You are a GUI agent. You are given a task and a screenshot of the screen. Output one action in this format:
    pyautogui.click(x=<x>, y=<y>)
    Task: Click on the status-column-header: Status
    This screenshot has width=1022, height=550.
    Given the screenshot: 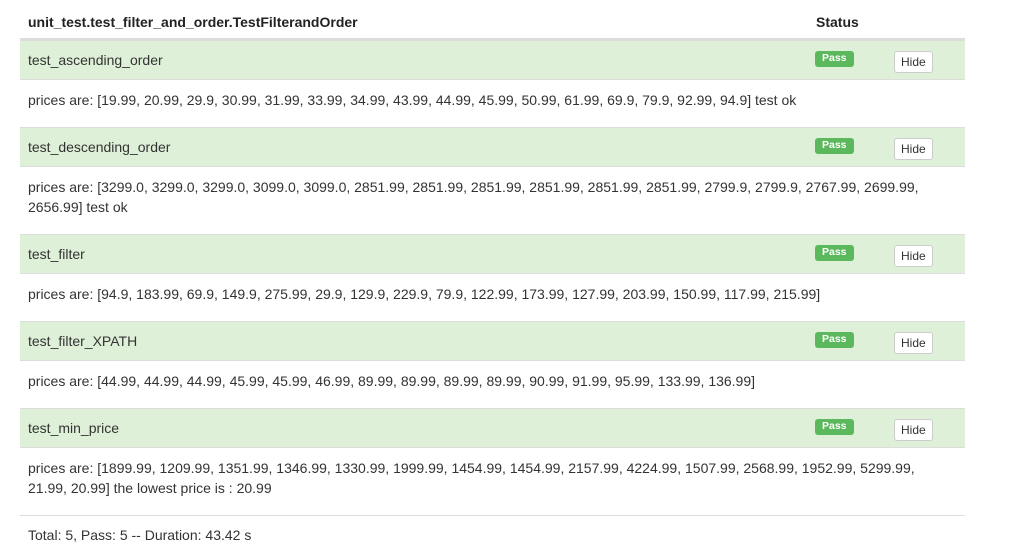 What is the action you would take?
    pyautogui.click(x=837, y=22)
    